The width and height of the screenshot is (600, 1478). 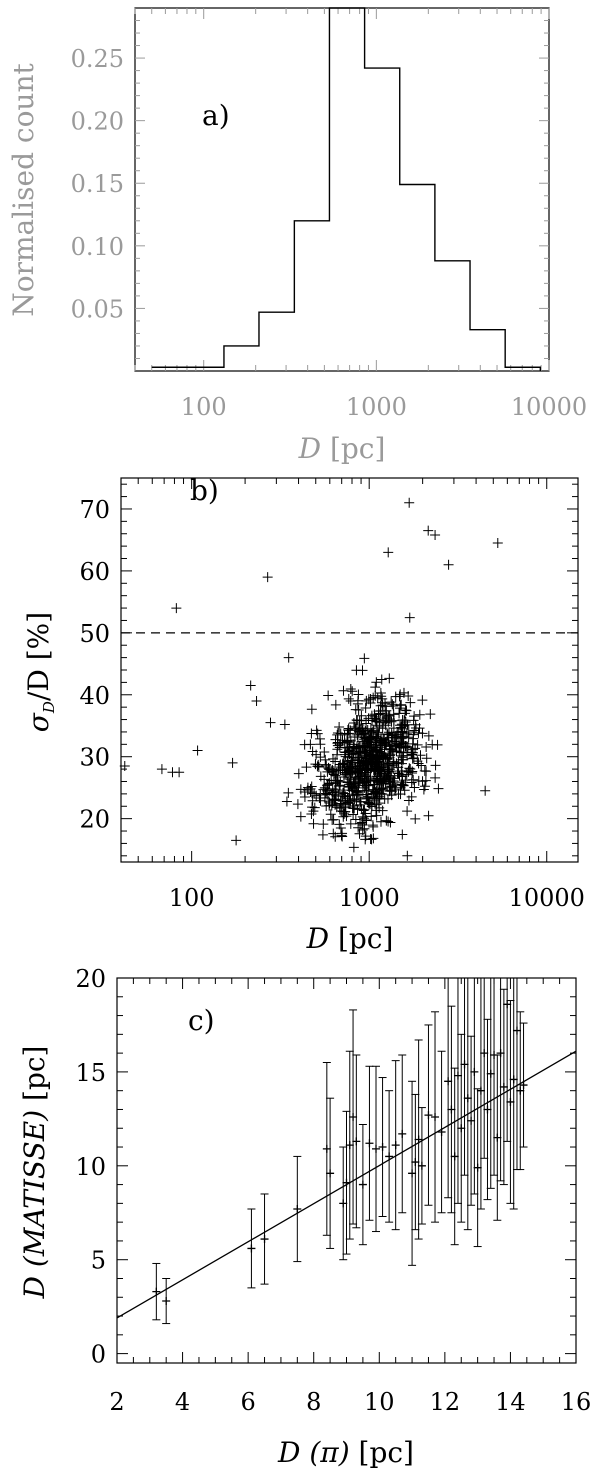 What do you see at coordinates (90, 1167) in the screenshot?
I see `y-tick-label: 10` at bounding box center [90, 1167].